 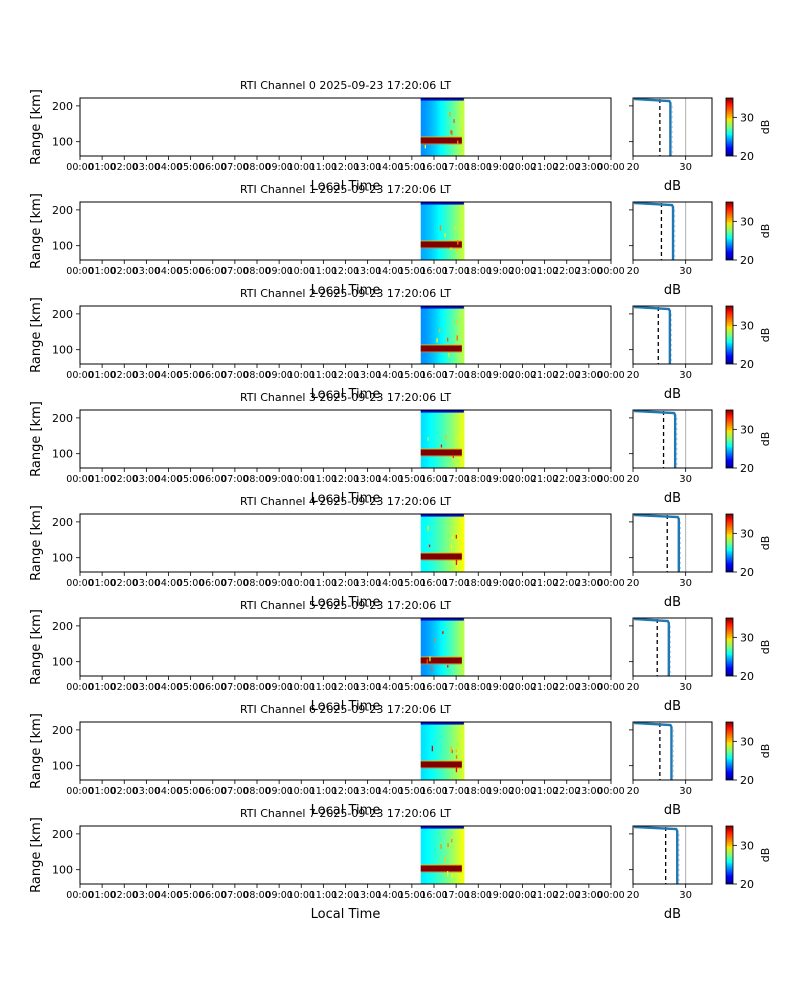 What do you see at coordinates (36, 335) in the screenshot?
I see `y-axis-label: Range [km]` at bounding box center [36, 335].